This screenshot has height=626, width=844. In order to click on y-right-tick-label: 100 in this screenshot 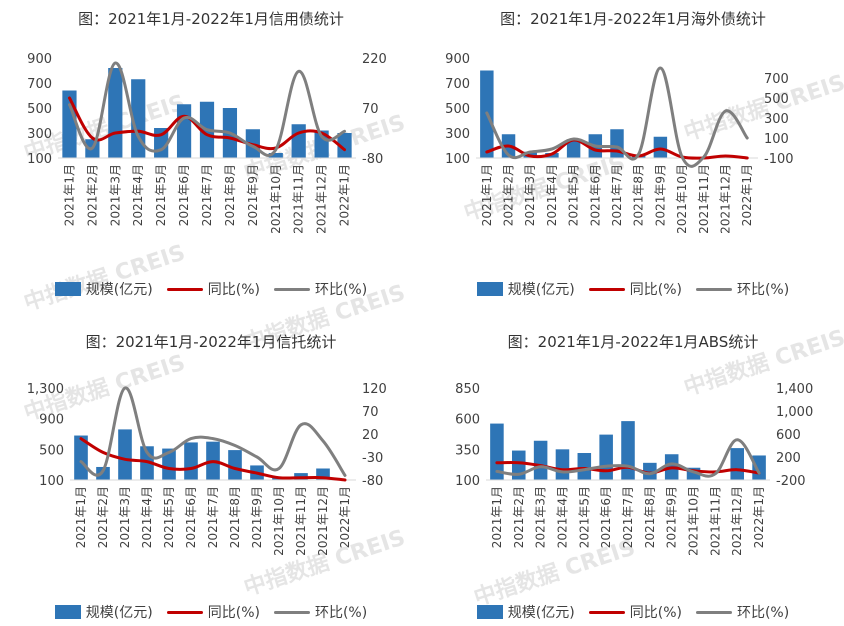, I will do `click(776, 139)`.